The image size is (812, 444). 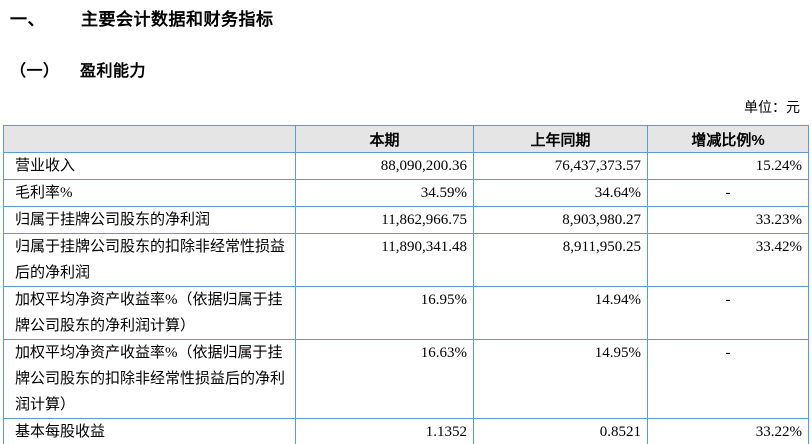 What do you see at coordinates (728, 166) in the screenshot?
I see `row-change-value: 15.24%` at bounding box center [728, 166].